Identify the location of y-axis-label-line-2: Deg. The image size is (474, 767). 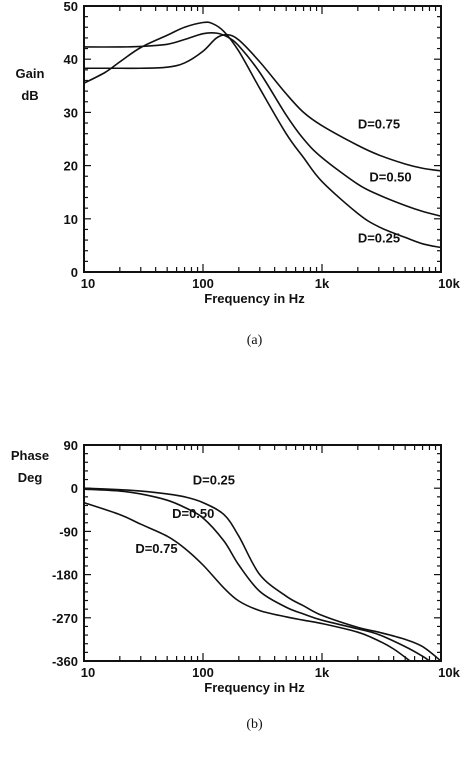
(30, 477).